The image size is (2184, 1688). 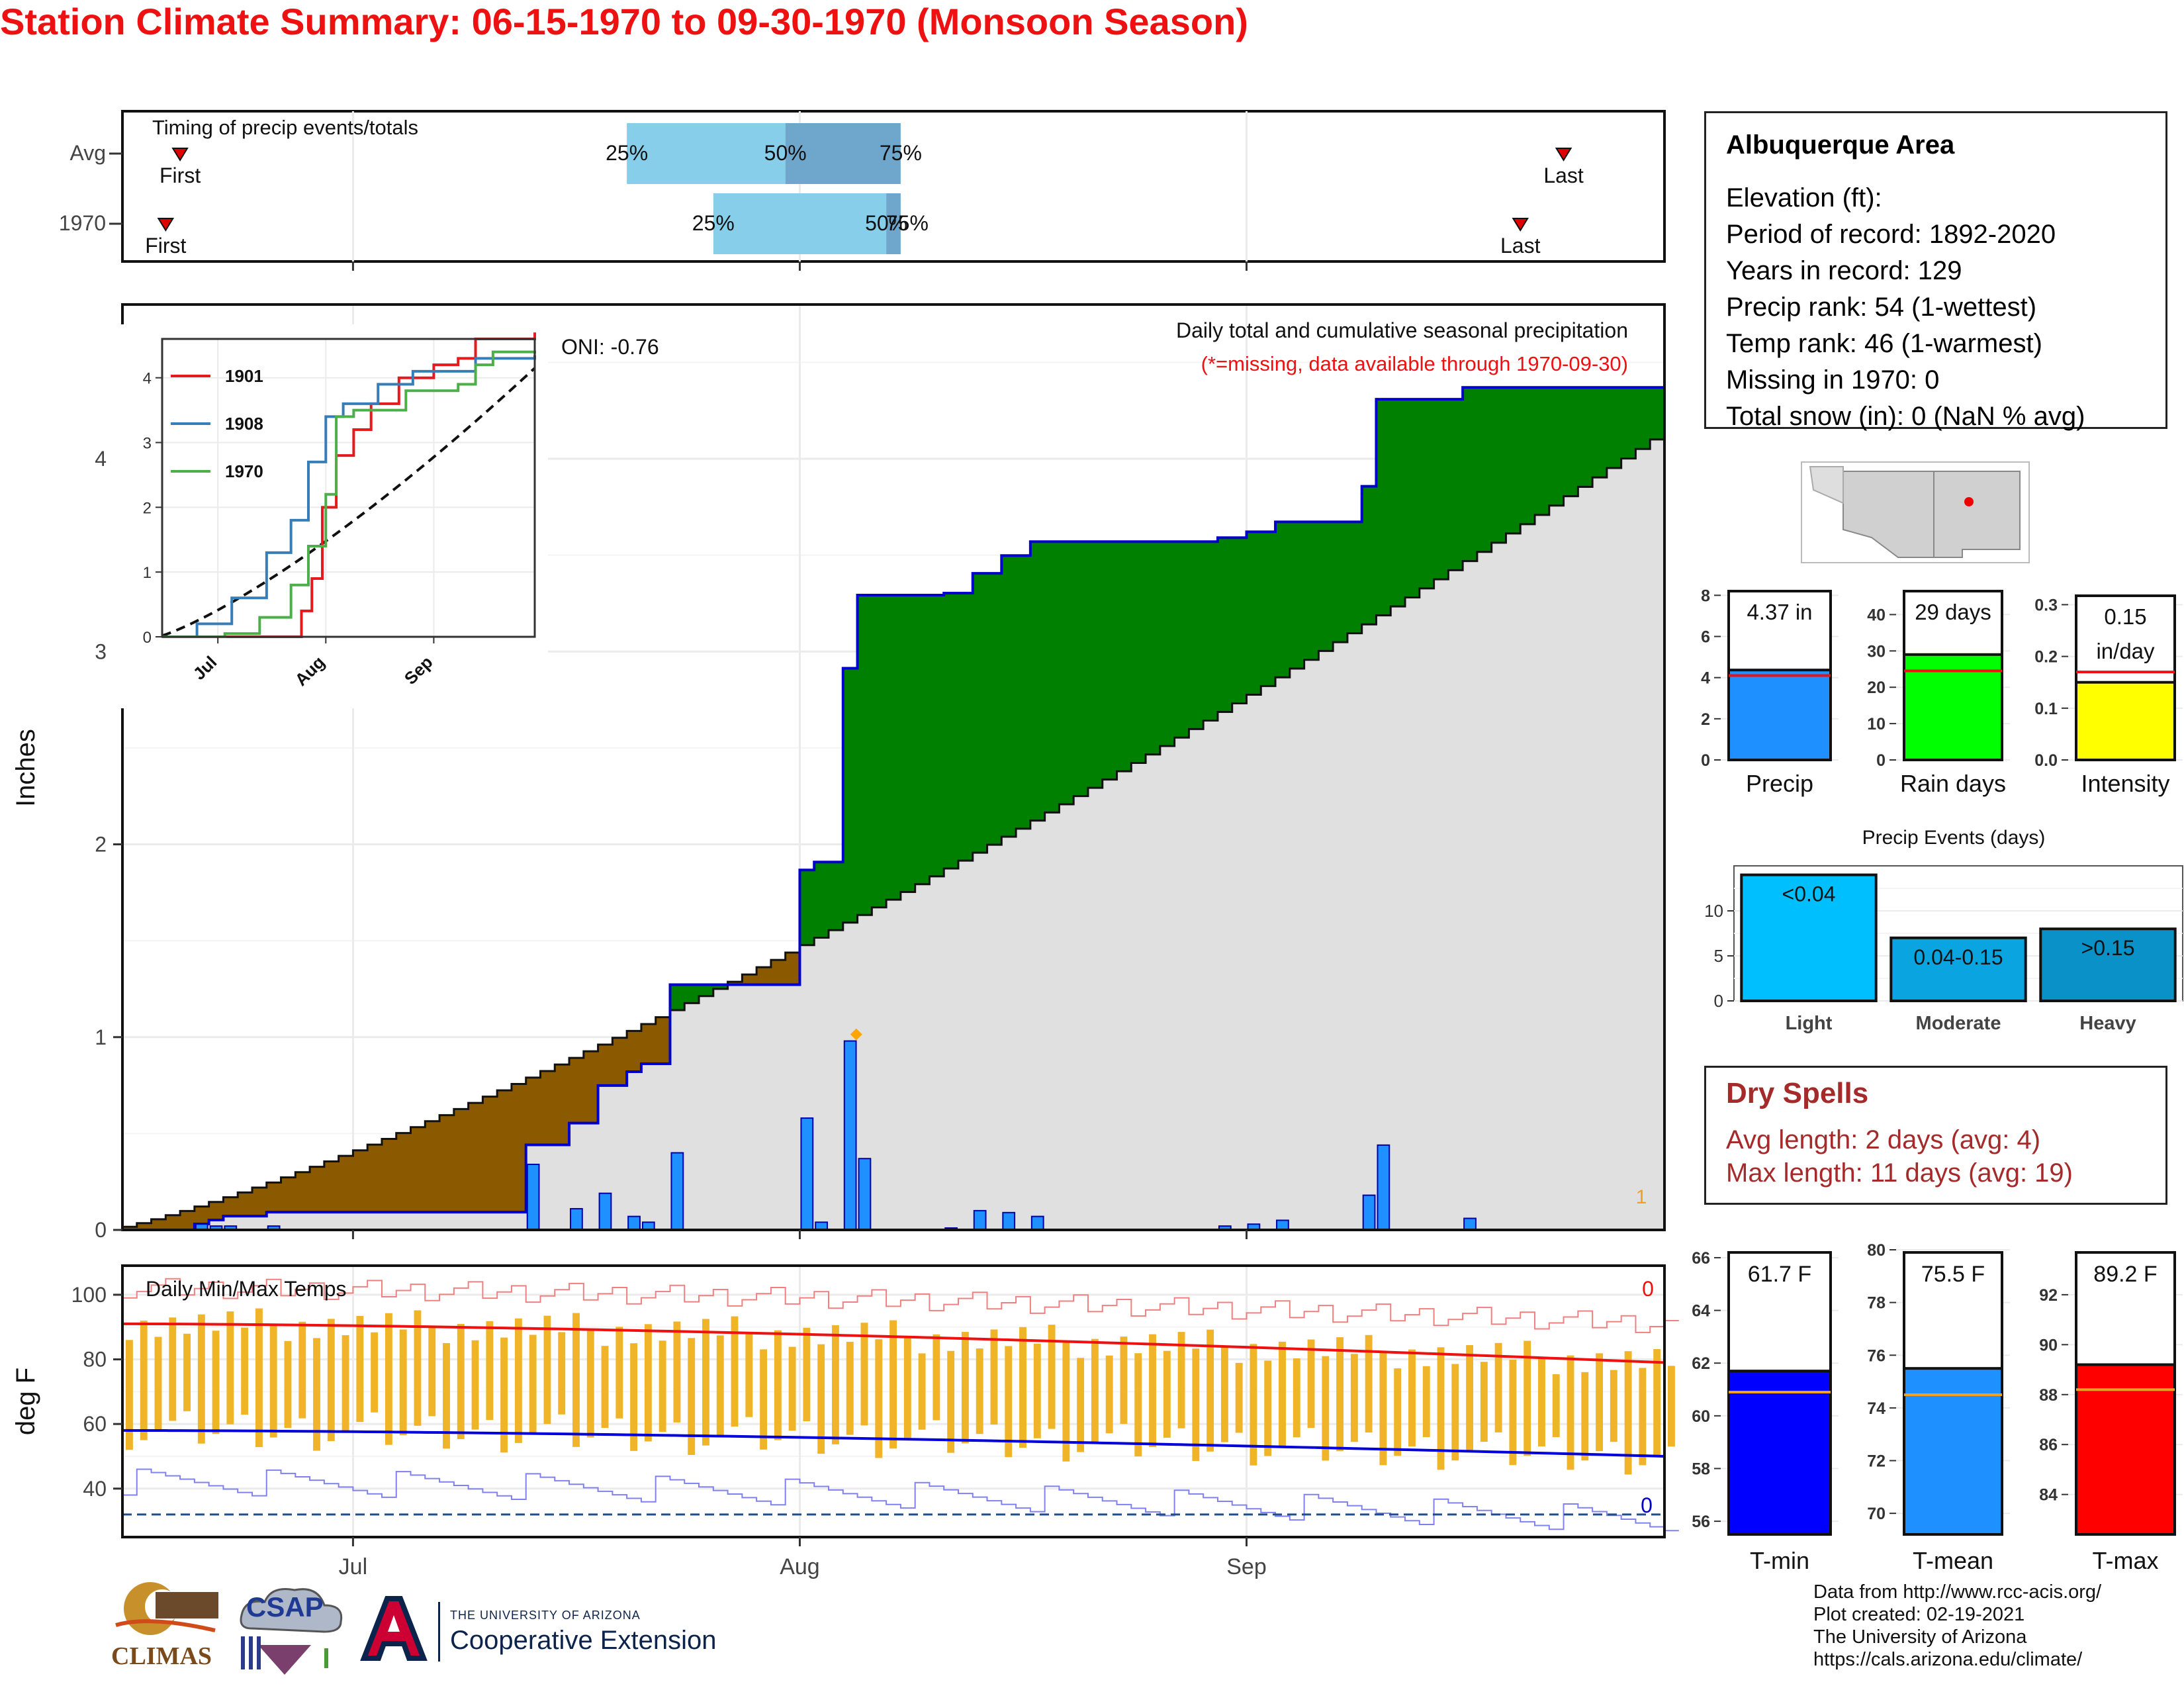 I want to click on temp-summary-t-mean-y-tick-label: 72, so click(x=1877, y=1461).